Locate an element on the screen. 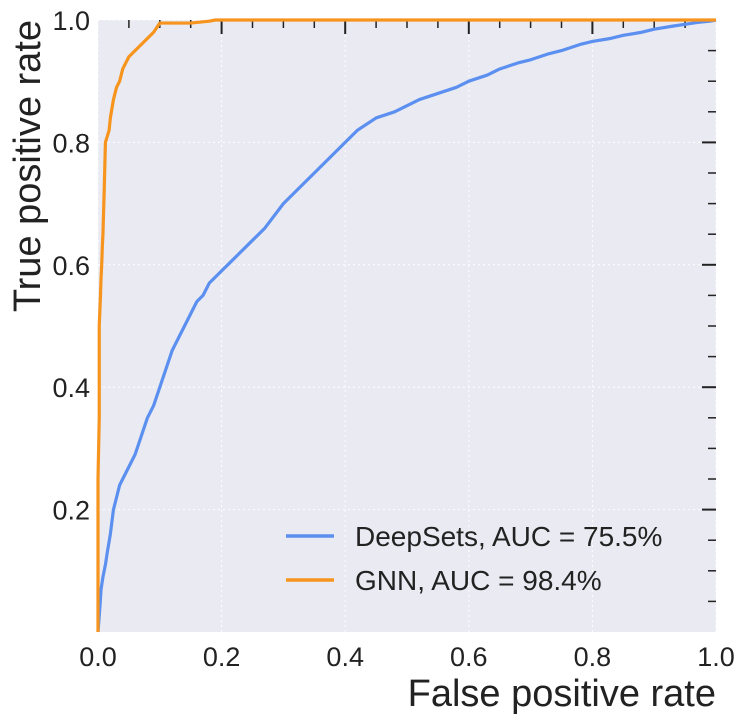 This screenshot has width=748, height=720. x-tick-label-1: 0.2 is located at coordinates (222, 657).